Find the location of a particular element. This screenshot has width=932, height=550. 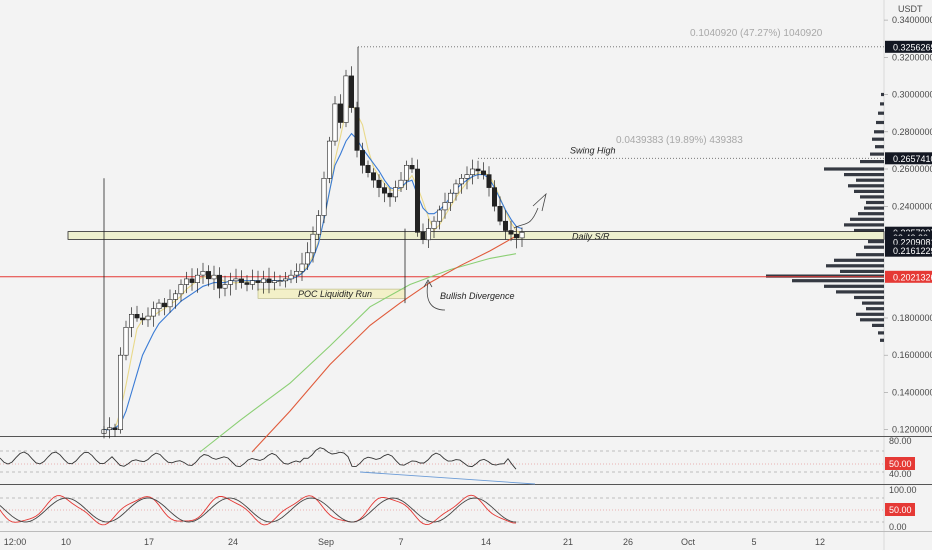

projection-arrowhead is located at coordinates (539, 202).